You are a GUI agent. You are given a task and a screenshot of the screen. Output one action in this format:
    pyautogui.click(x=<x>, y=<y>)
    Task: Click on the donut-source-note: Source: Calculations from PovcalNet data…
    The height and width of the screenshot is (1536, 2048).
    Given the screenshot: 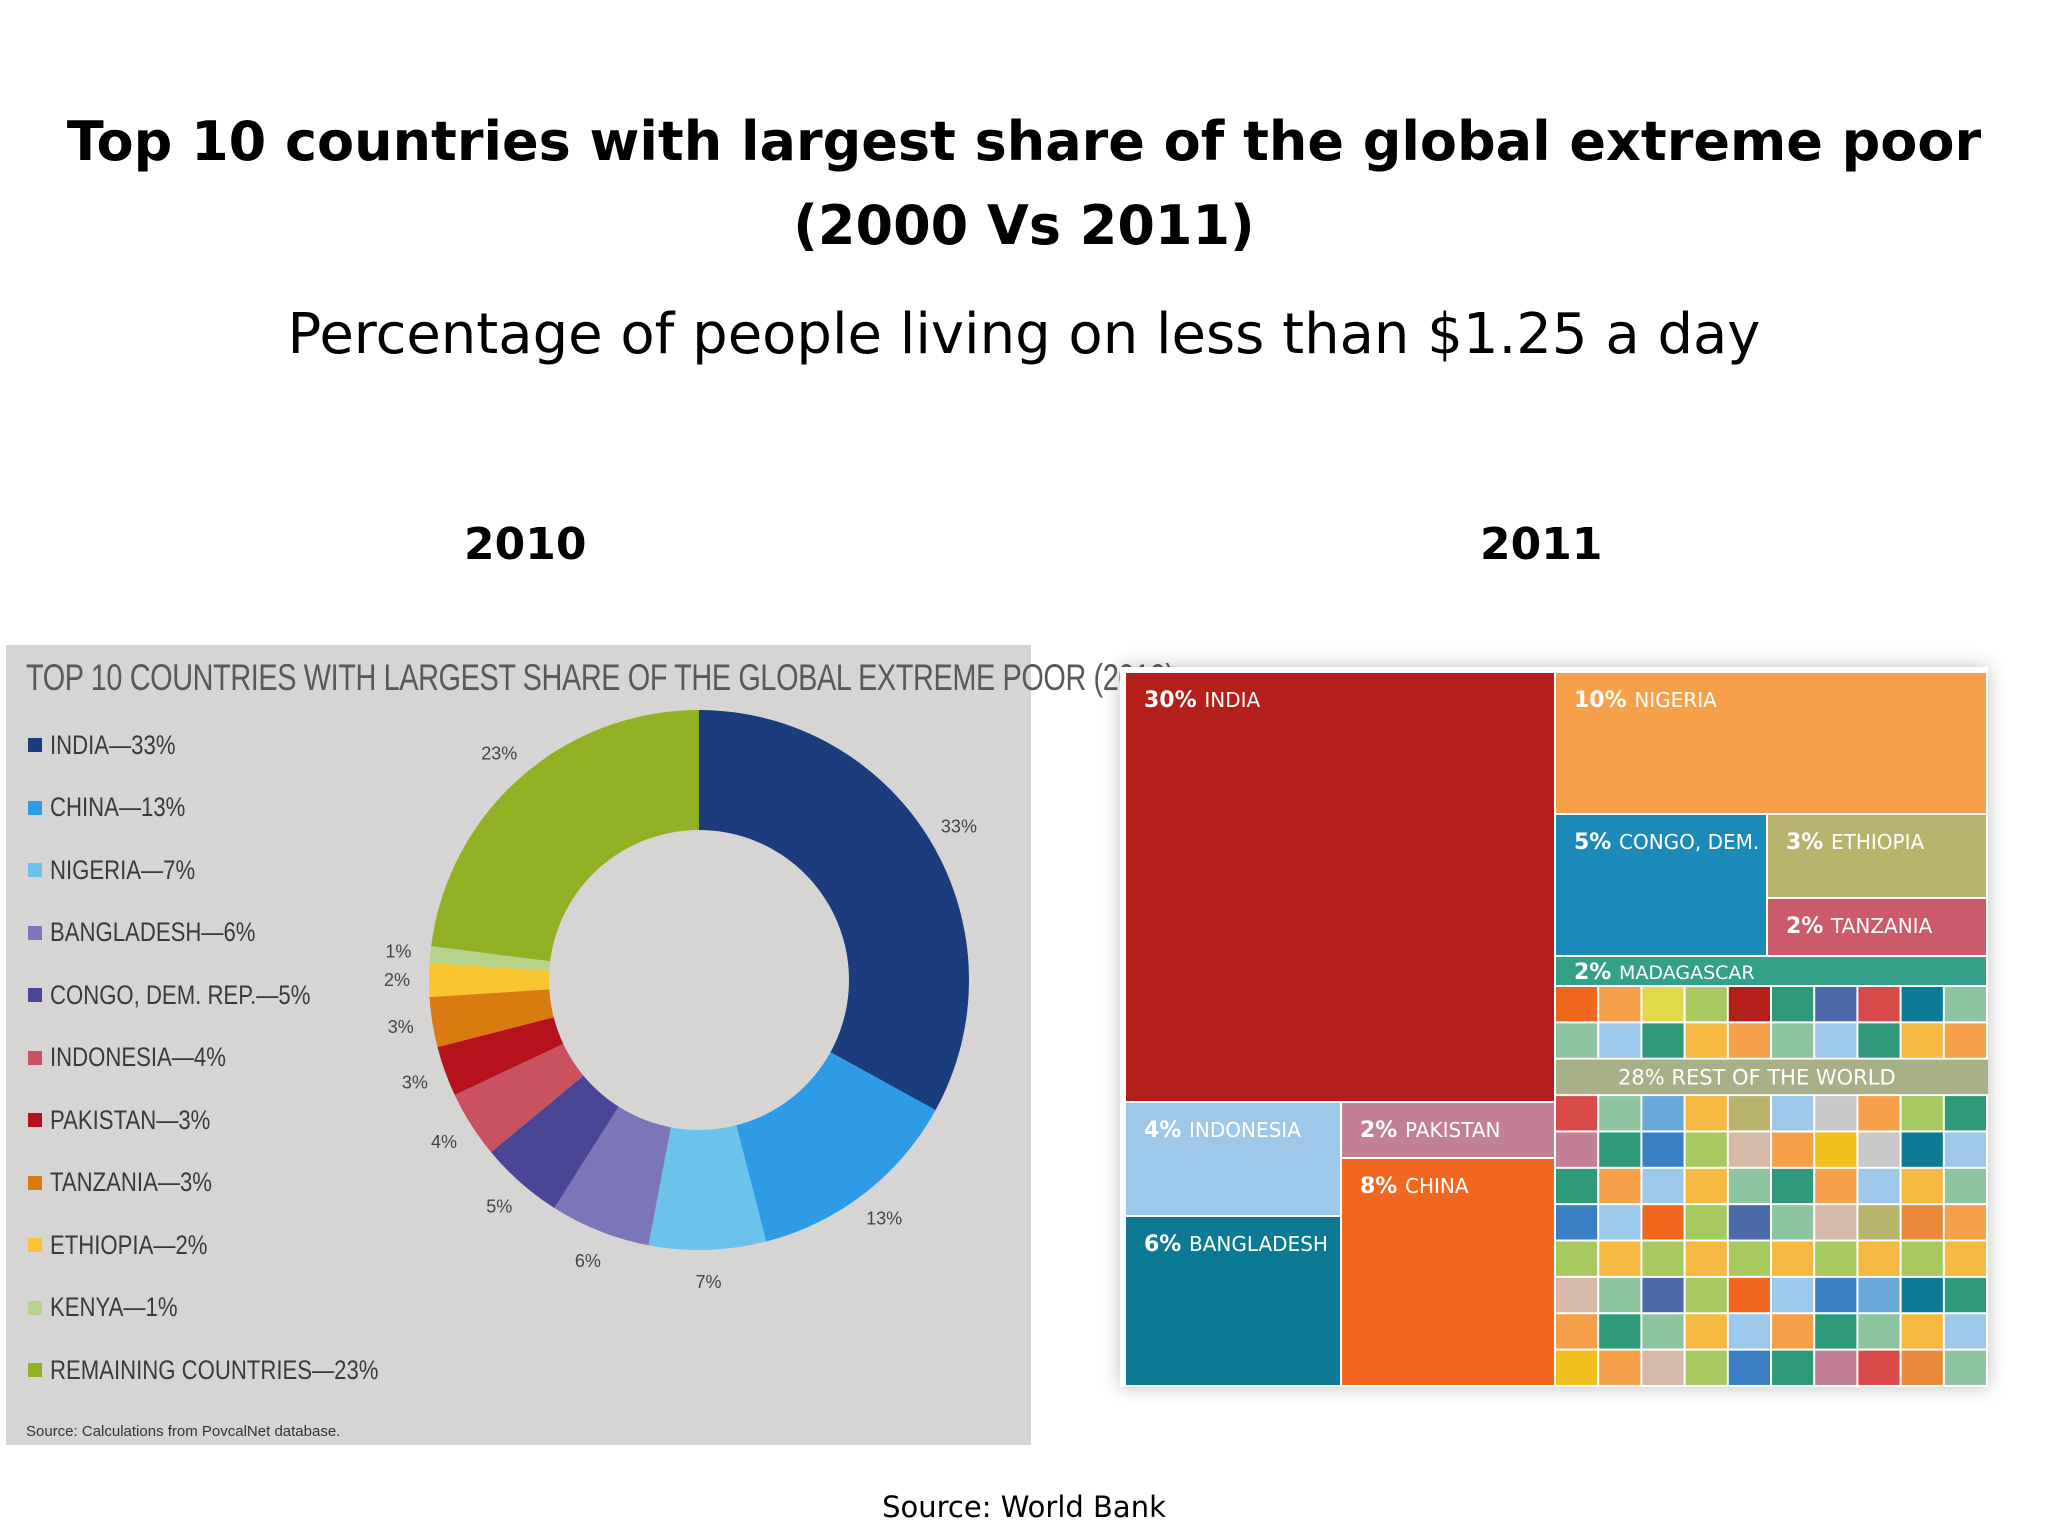 What is the action you would take?
    pyautogui.click(x=183, y=1431)
    